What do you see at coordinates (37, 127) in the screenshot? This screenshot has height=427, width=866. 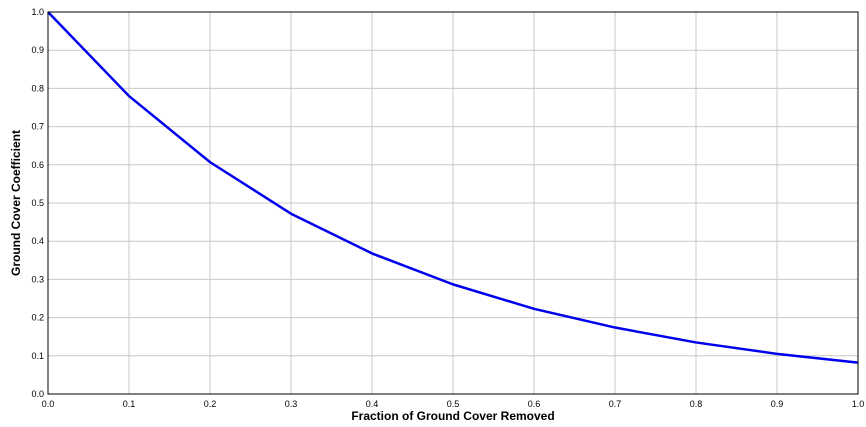 I see `y-tick-label: 0.7` at bounding box center [37, 127].